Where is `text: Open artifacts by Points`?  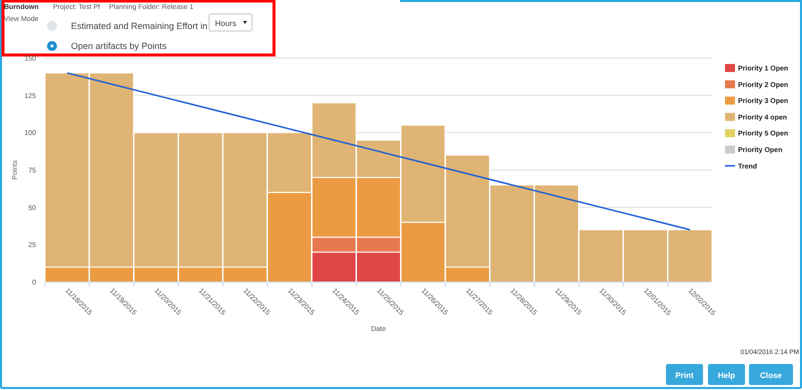
text: Open artifacts by Points is located at coordinates (119, 46).